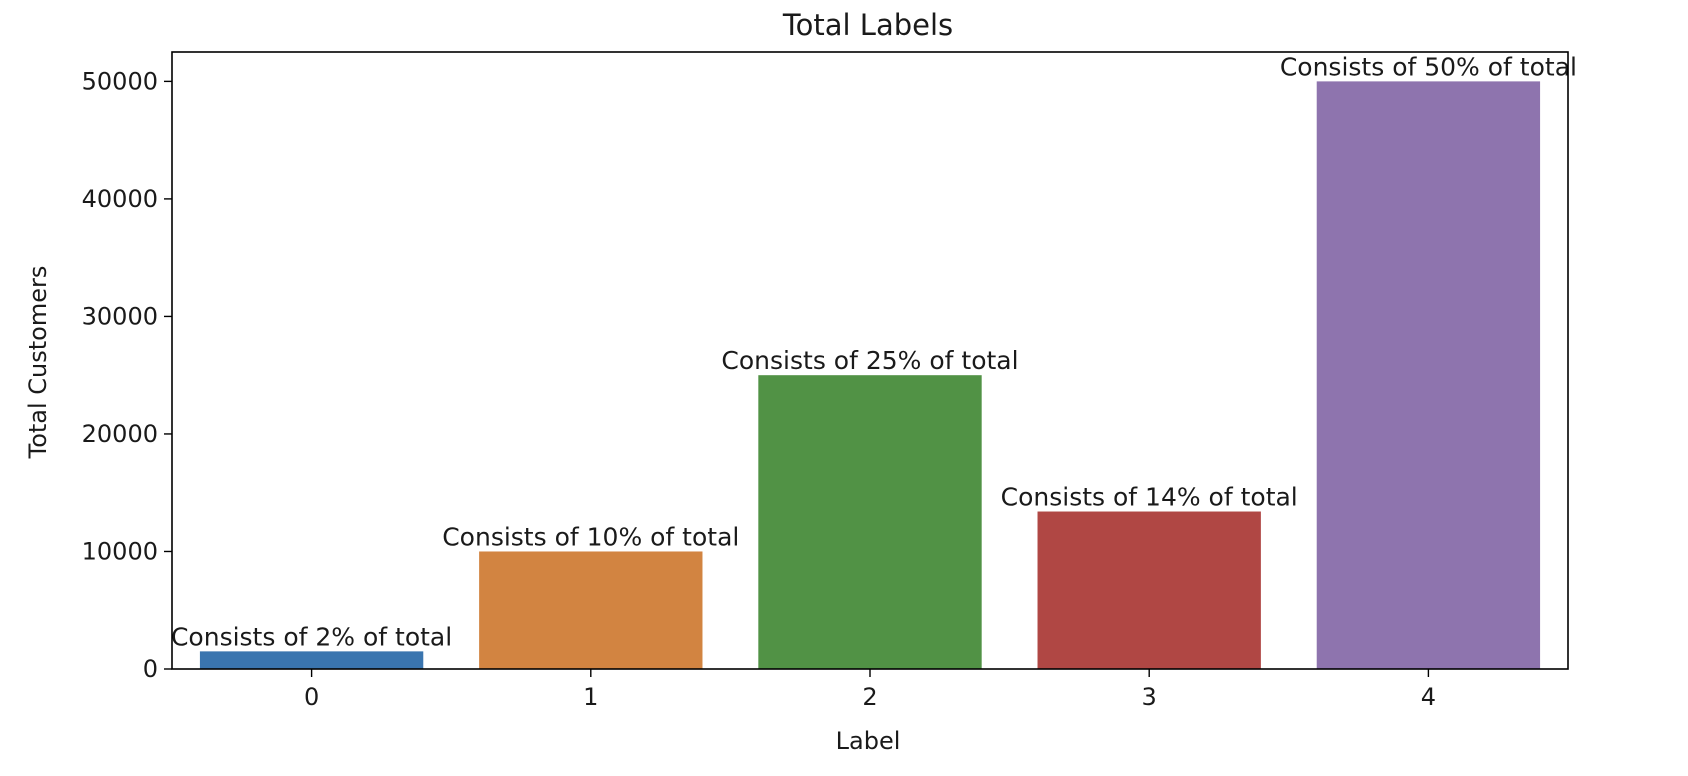 The height and width of the screenshot is (776, 1688). What do you see at coordinates (150, 669) in the screenshot?
I see `y-tick-label-0: 0` at bounding box center [150, 669].